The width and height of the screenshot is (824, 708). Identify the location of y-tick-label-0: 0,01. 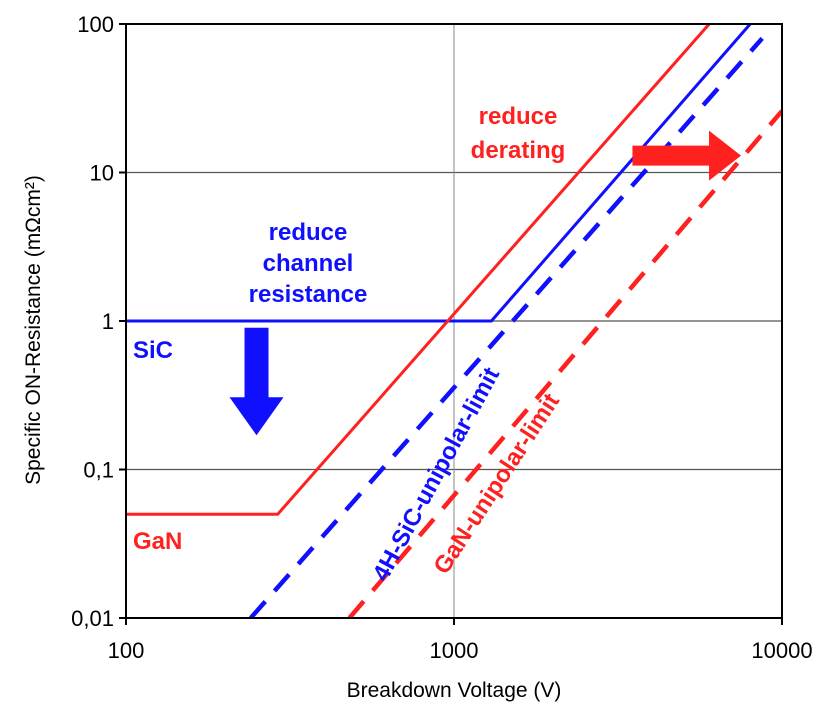
(92, 618).